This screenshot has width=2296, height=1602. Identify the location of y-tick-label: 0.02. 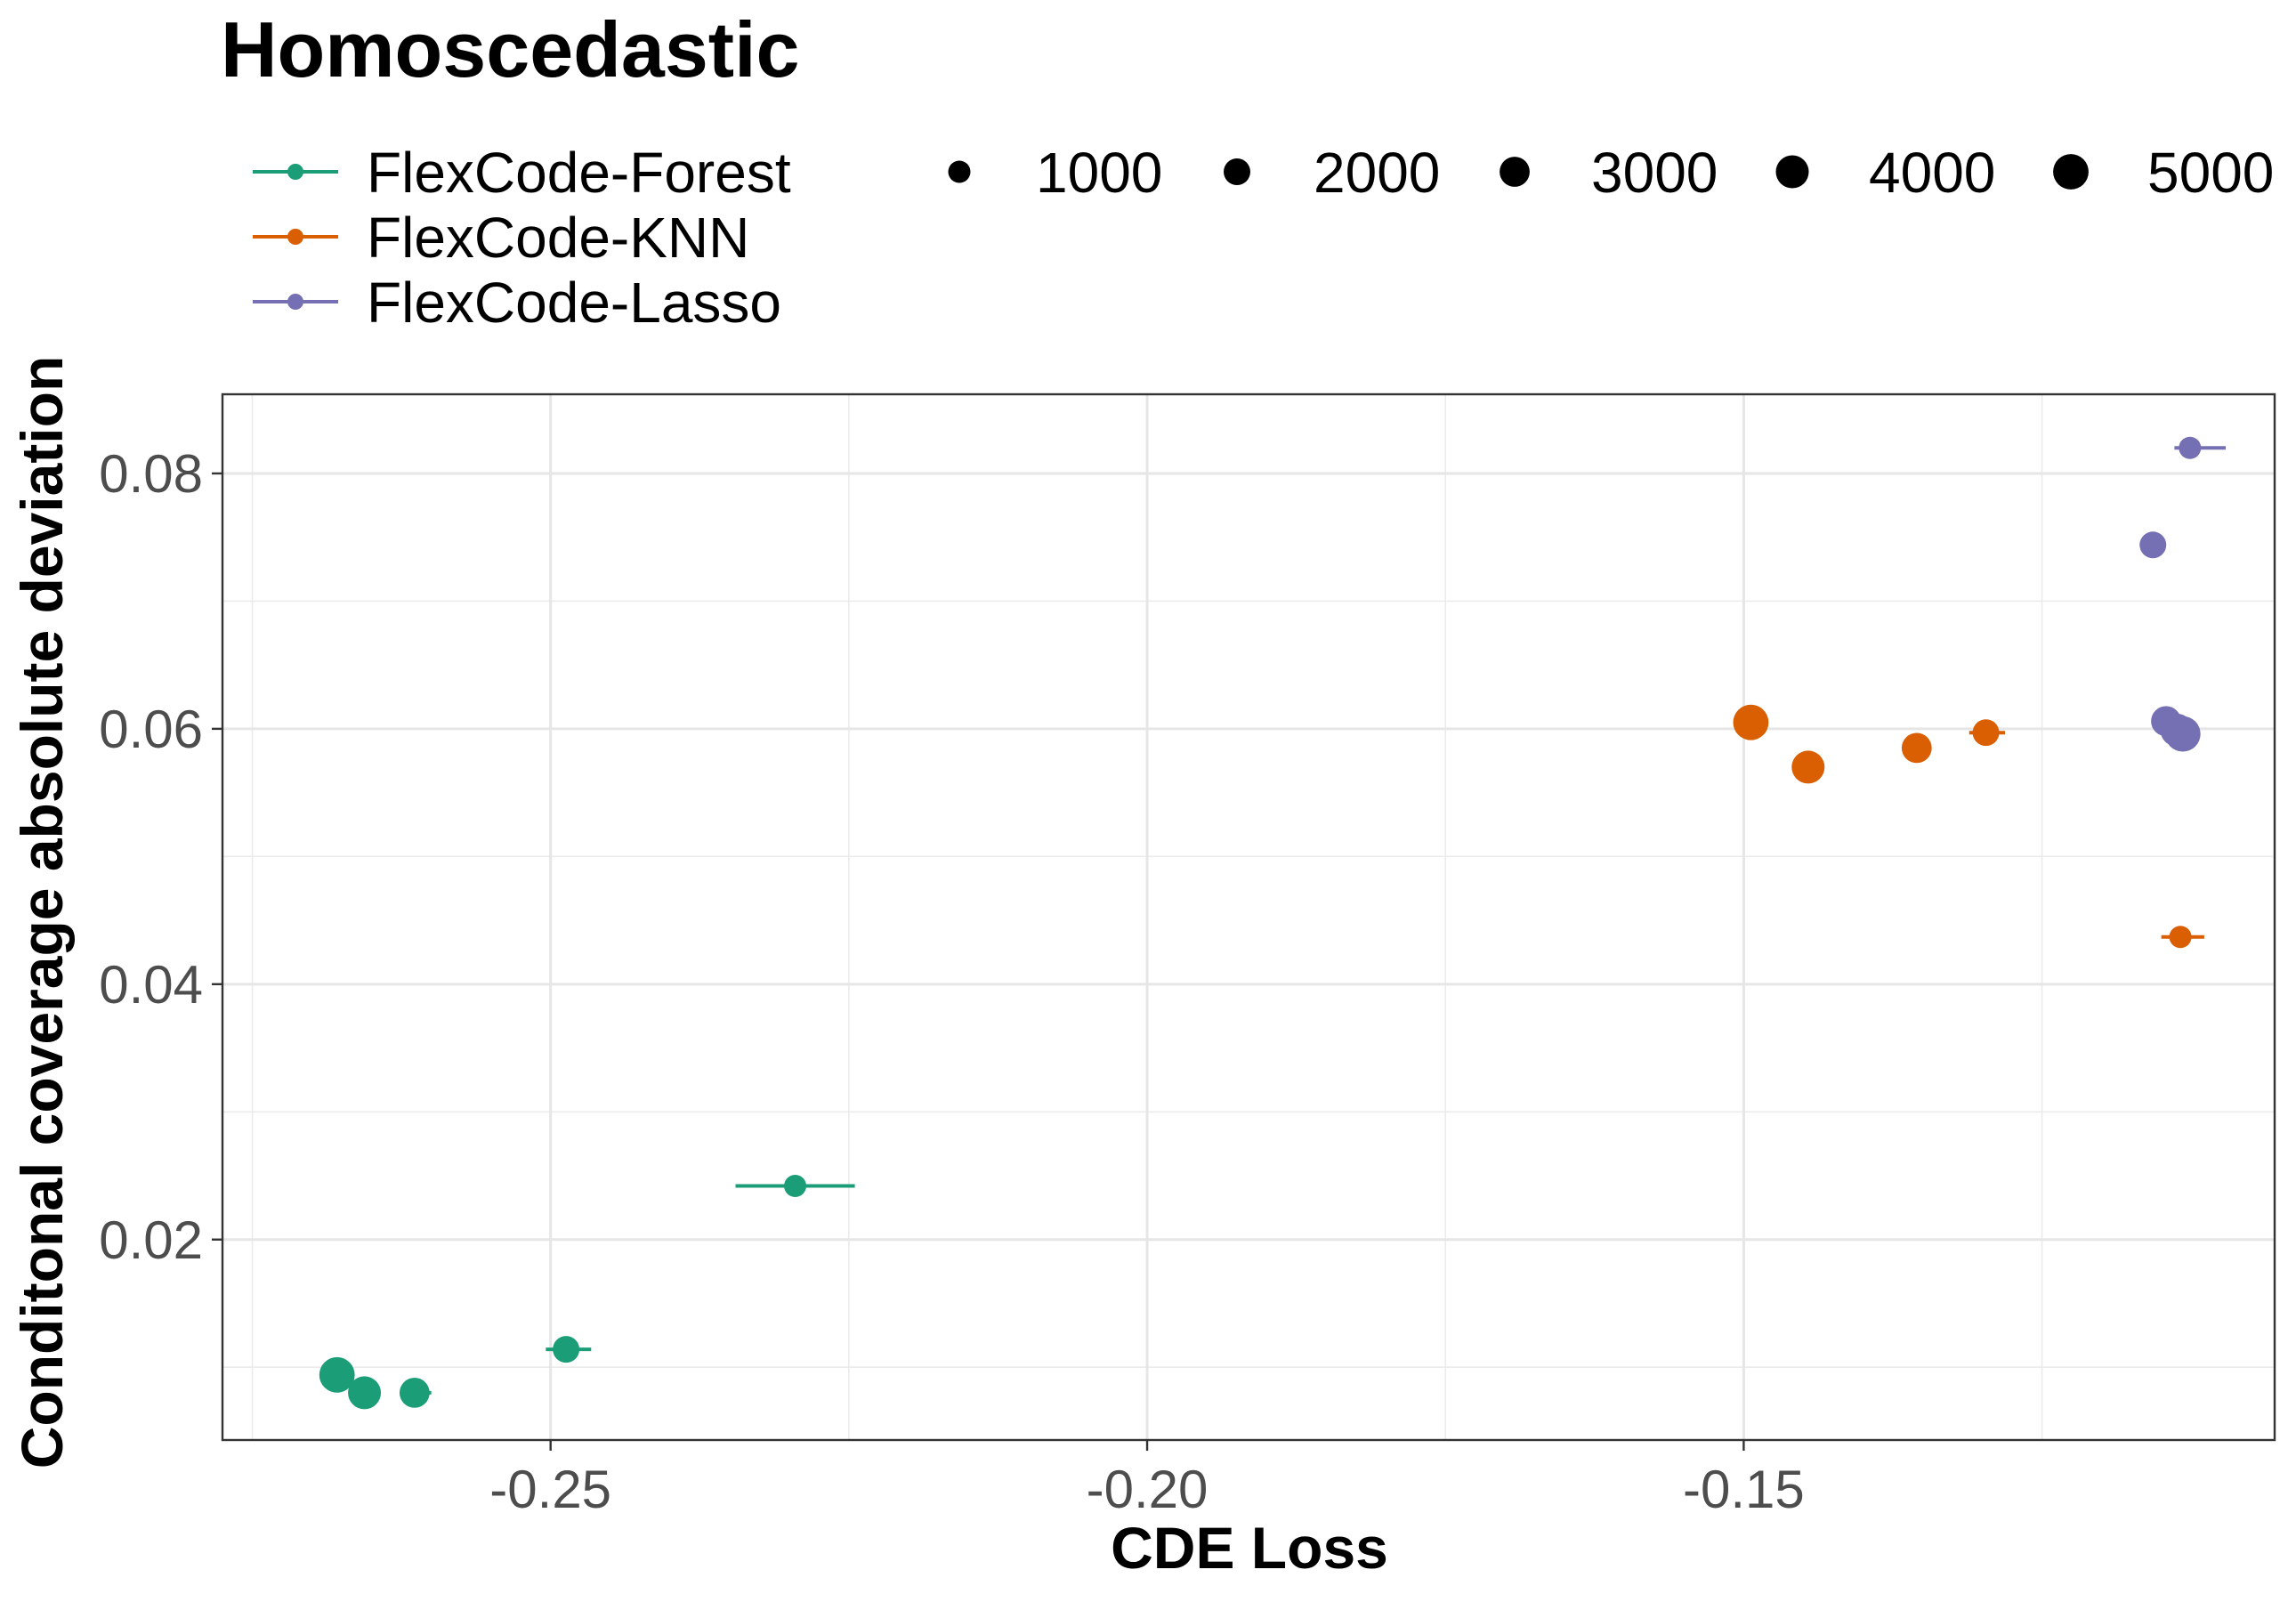
(151, 1240).